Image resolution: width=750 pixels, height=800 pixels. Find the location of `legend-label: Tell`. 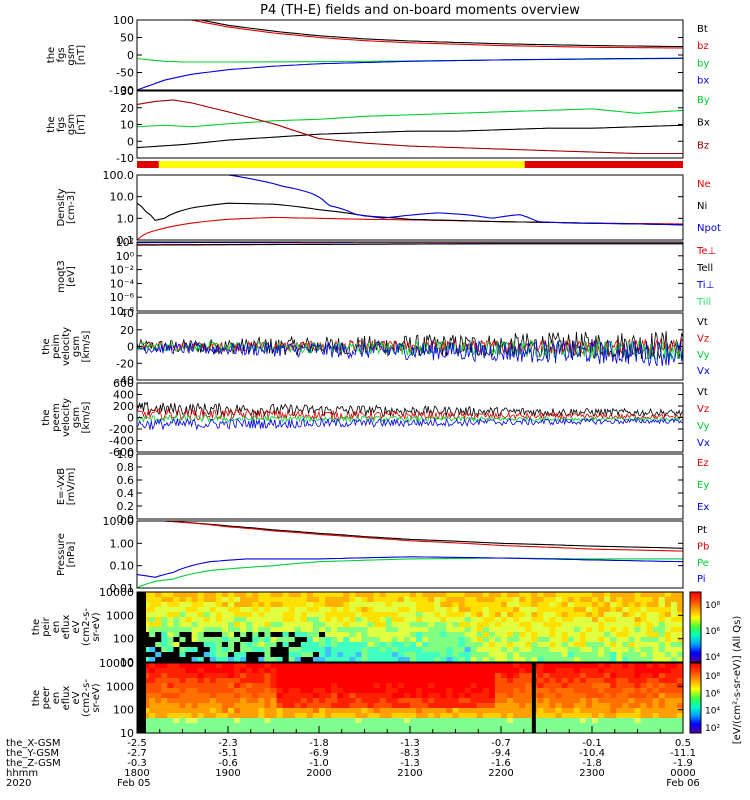

legend-label: Tell is located at coordinates (704, 268).